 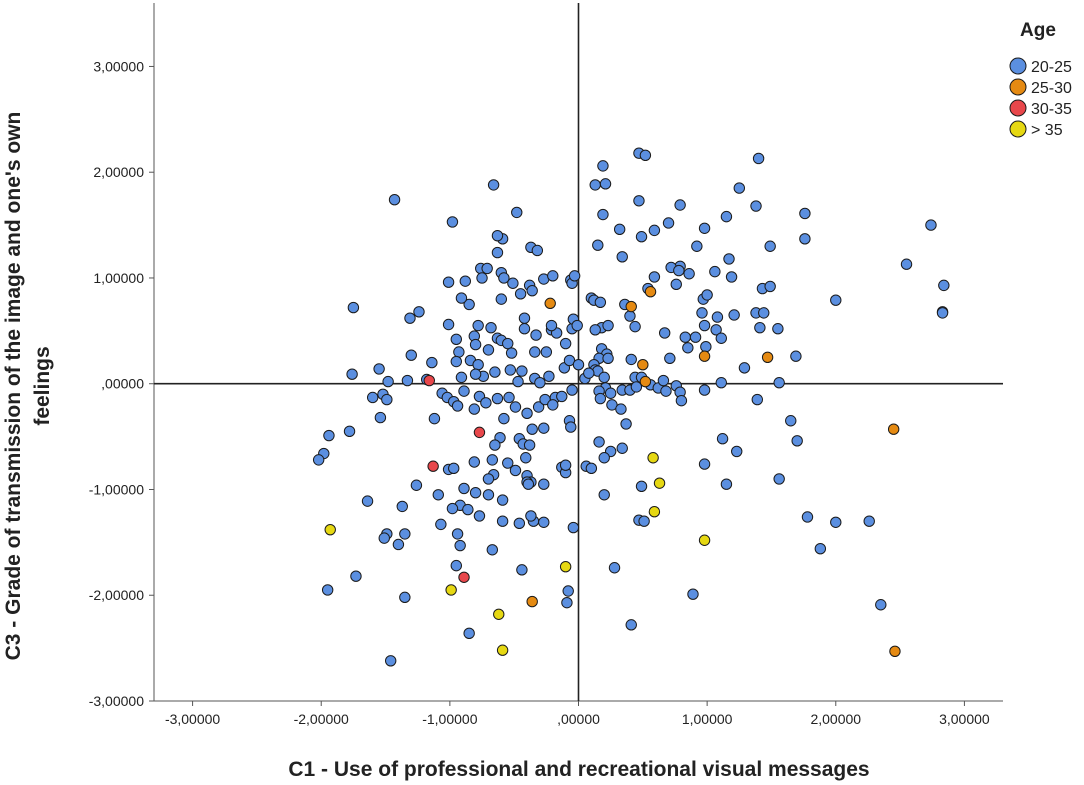 What do you see at coordinates (321, 719) in the screenshot?
I see `x-tick-label: -2,00000` at bounding box center [321, 719].